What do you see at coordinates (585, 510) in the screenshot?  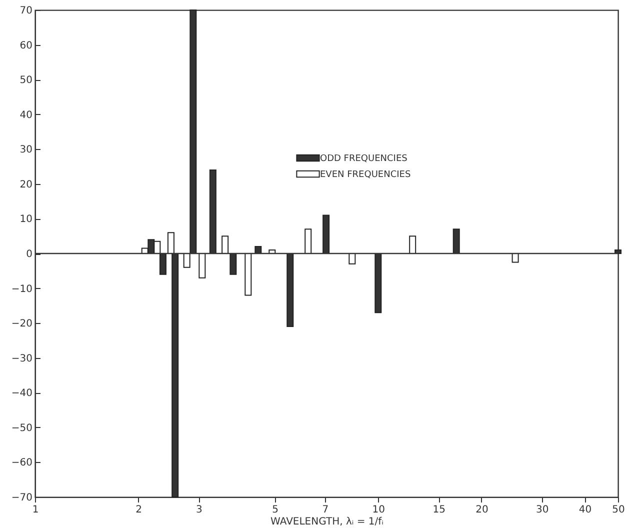 I see `x-tick-label: 40` at bounding box center [585, 510].